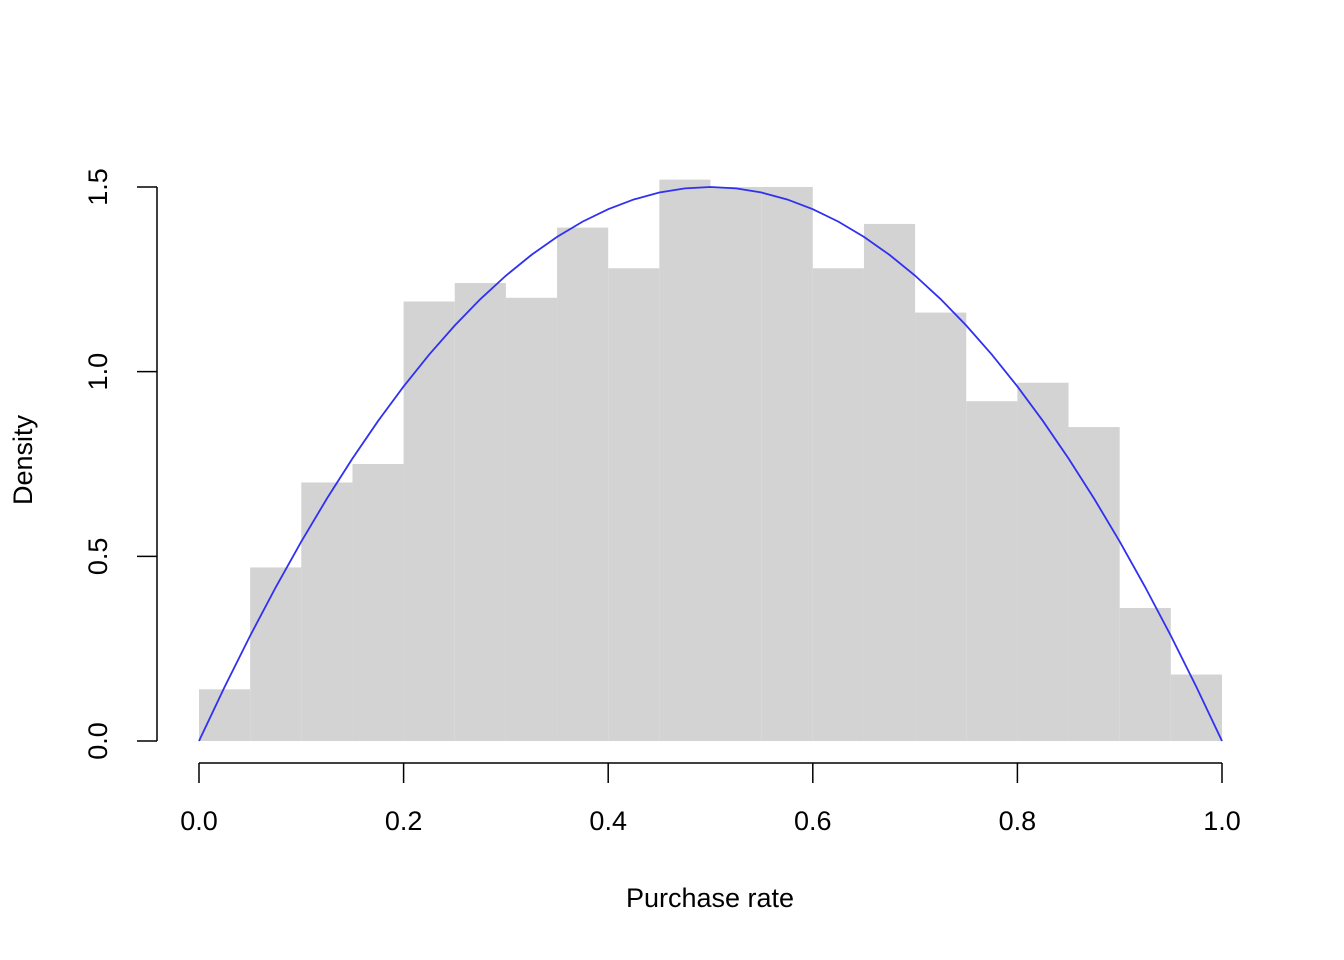 The width and height of the screenshot is (1344, 960). What do you see at coordinates (404, 821) in the screenshot?
I see `x-tick-label: 0.2` at bounding box center [404, 821].